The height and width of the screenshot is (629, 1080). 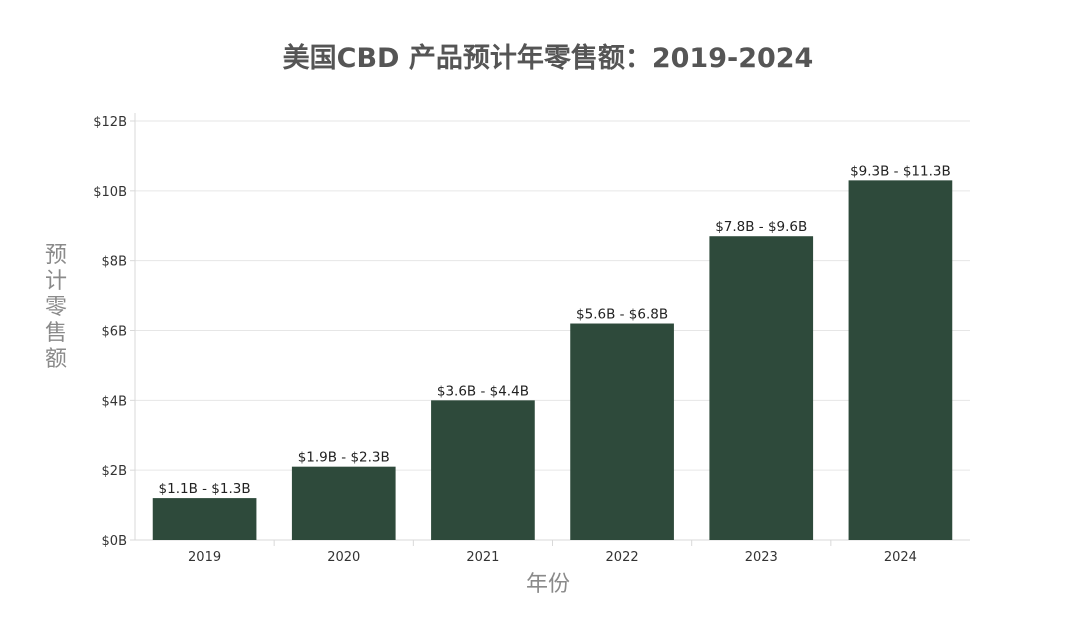 What do you see at coordinates (114, 262) in the screenshot?
I see `y-tick-label: $8B` at bounding box center [114, 262].